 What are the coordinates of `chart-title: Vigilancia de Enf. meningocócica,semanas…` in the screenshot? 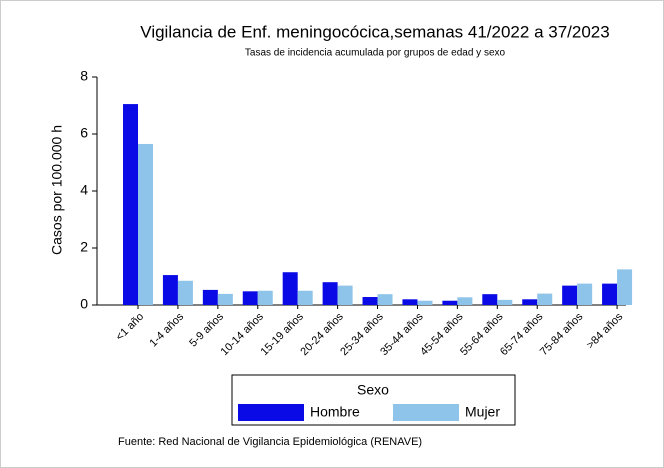 It's located at (374, 31).